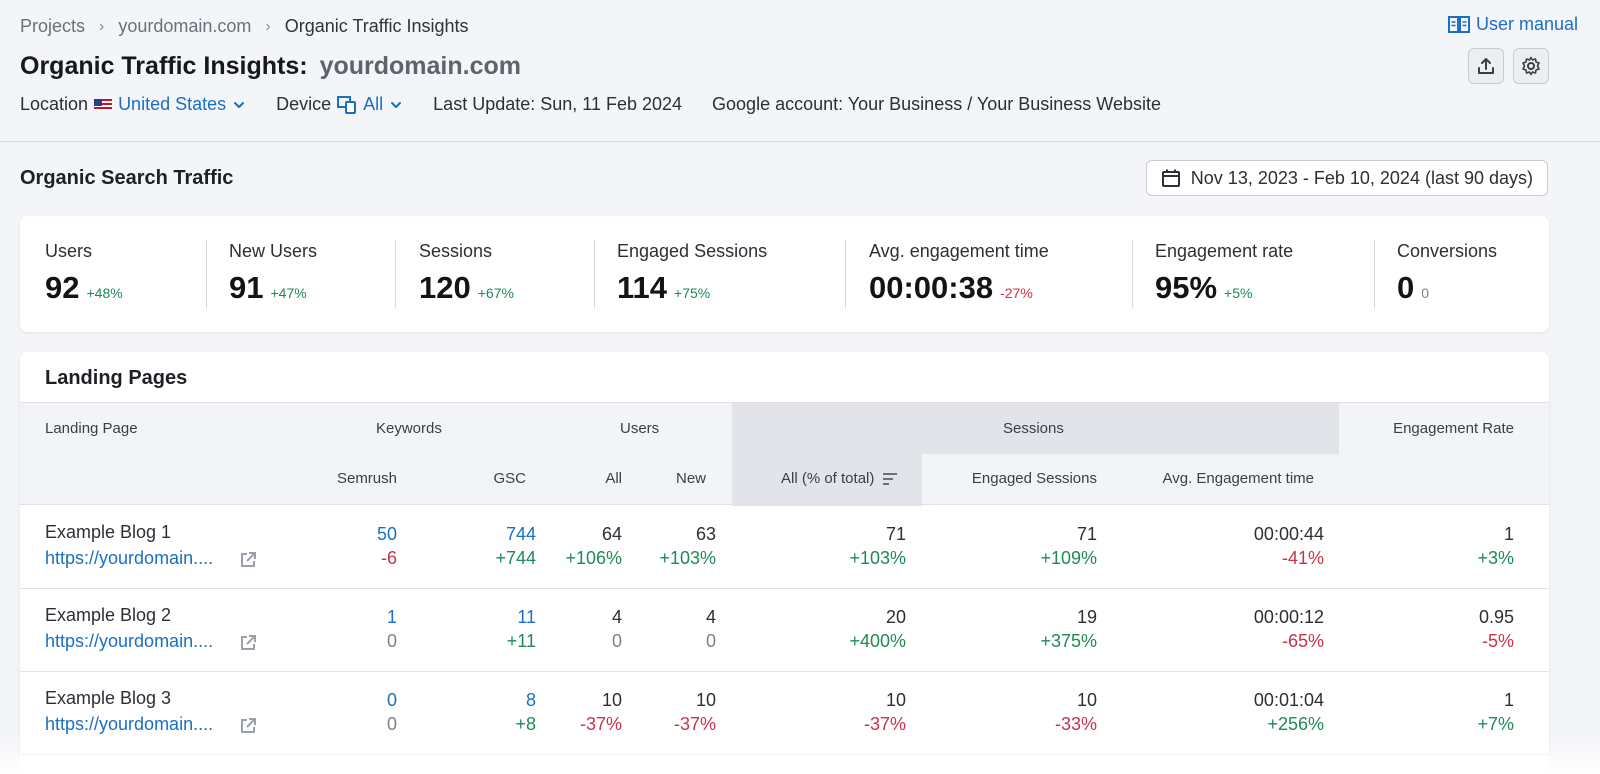 Image resolution: width=1600 pixels, height=774 pixels. Describe the element at coordinates (616, 617) in the screenshot. I see `value: 4` at that location.